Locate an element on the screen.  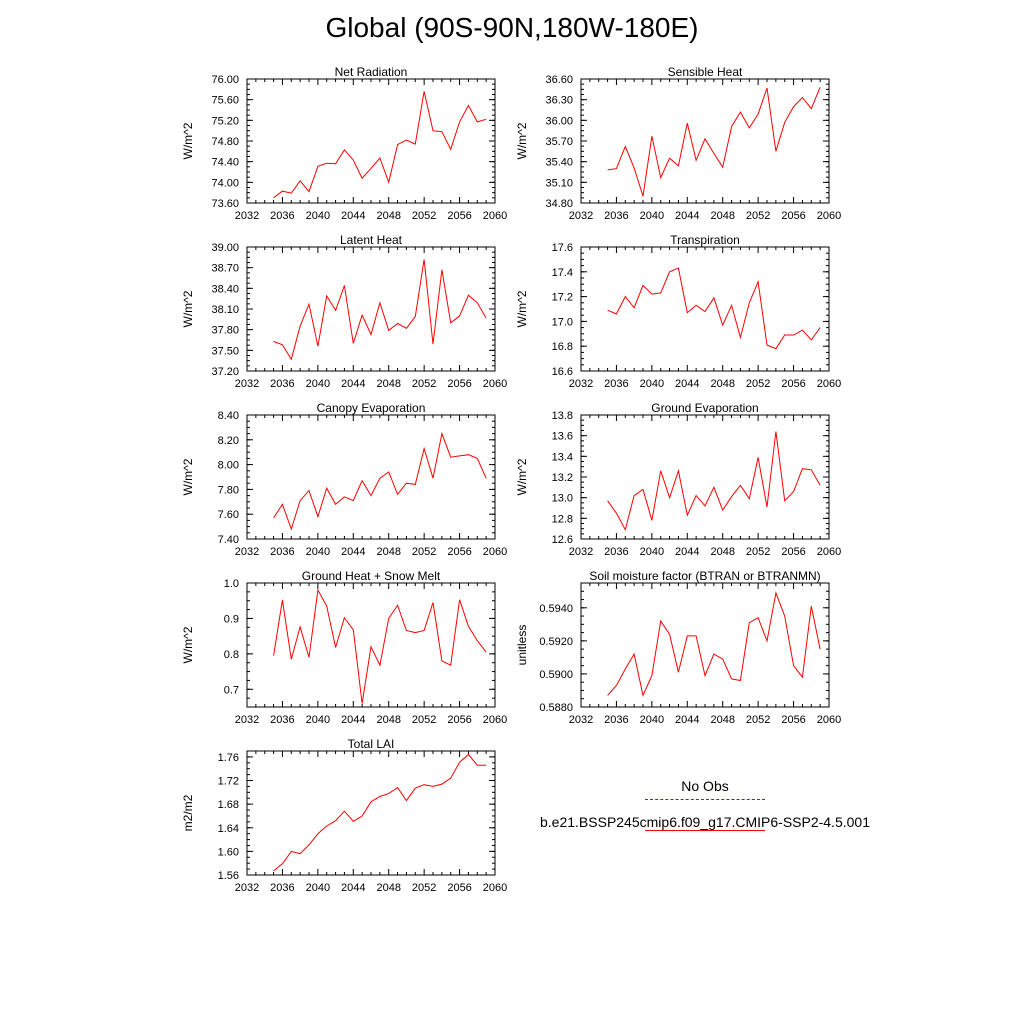
y-tick-label: 37.80 is located at coordinates (225, 331).